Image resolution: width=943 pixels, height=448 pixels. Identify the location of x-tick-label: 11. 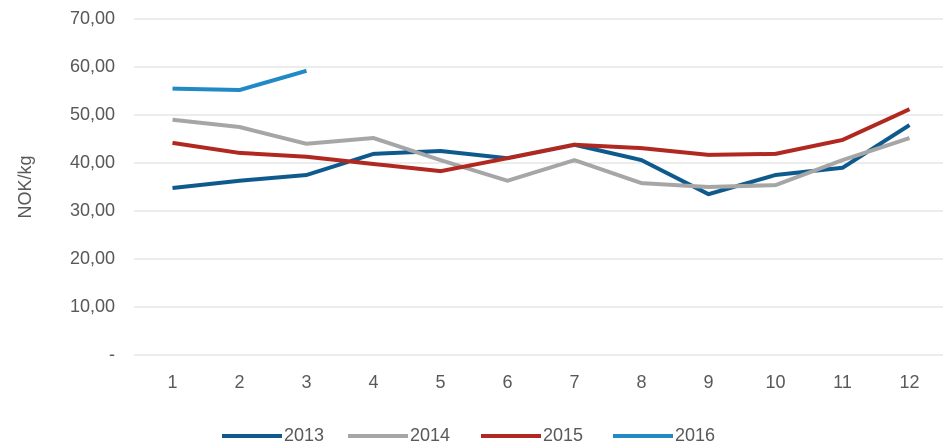
(842, 382).